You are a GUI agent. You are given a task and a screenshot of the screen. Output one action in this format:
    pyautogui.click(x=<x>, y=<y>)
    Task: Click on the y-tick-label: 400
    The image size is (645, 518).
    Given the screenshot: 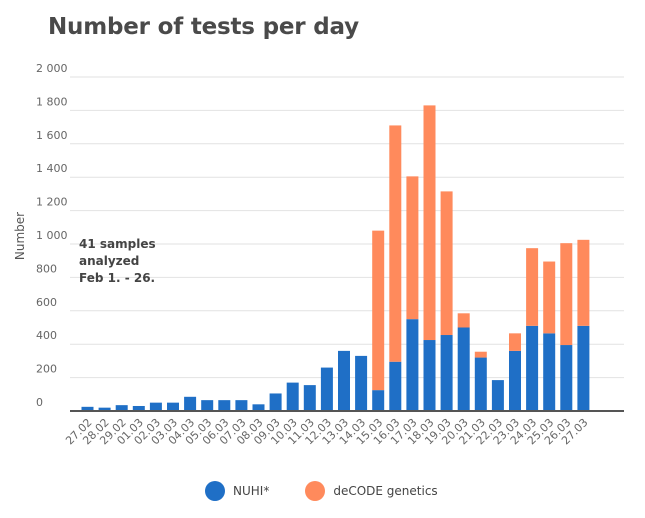 What is the action you would take?
    pyautogui.click(x=46, y=335)
    